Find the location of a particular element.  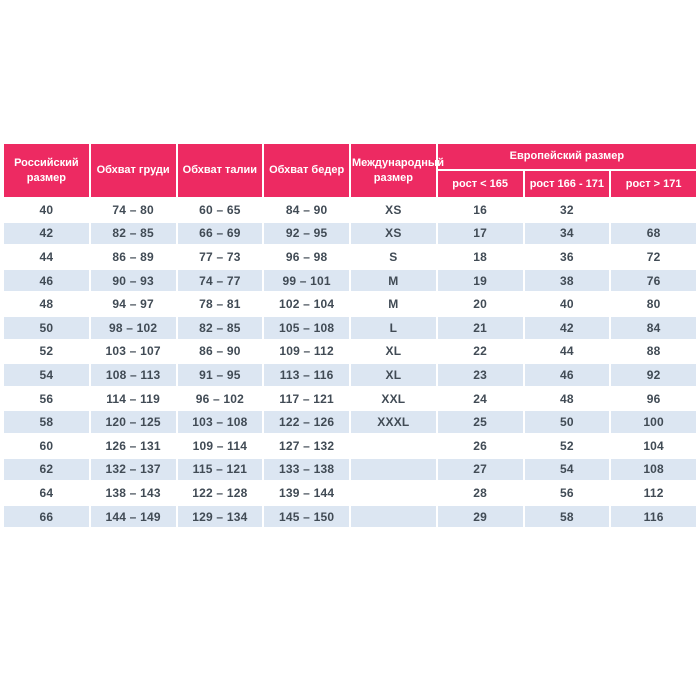

table-cell: 133 – 138 is located at coordinates (306, 469).